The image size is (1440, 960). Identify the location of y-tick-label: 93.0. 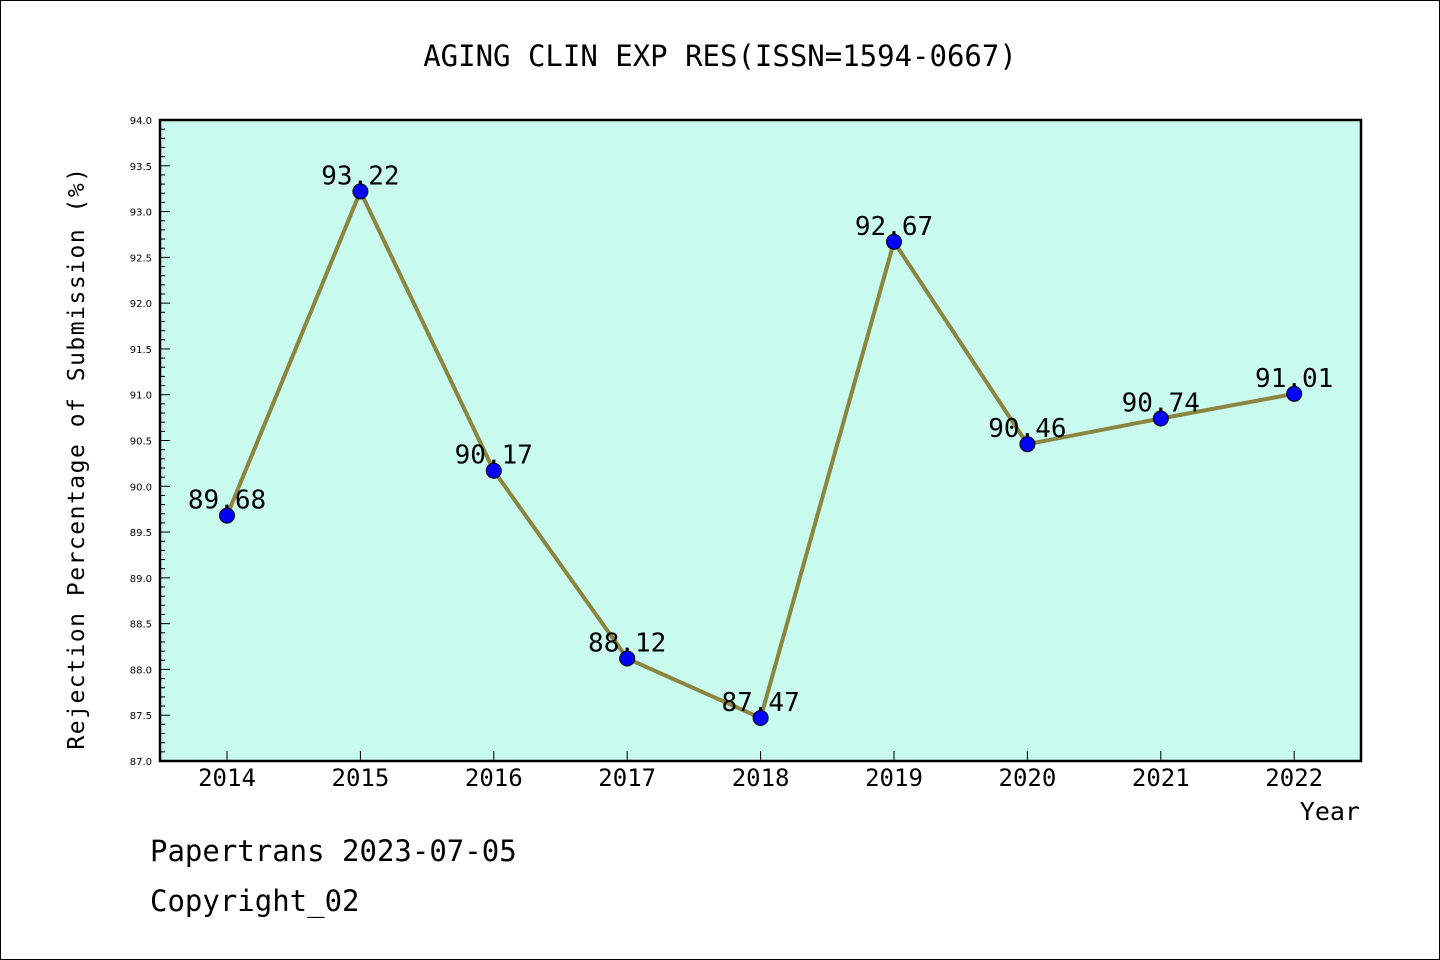
(141, 213).